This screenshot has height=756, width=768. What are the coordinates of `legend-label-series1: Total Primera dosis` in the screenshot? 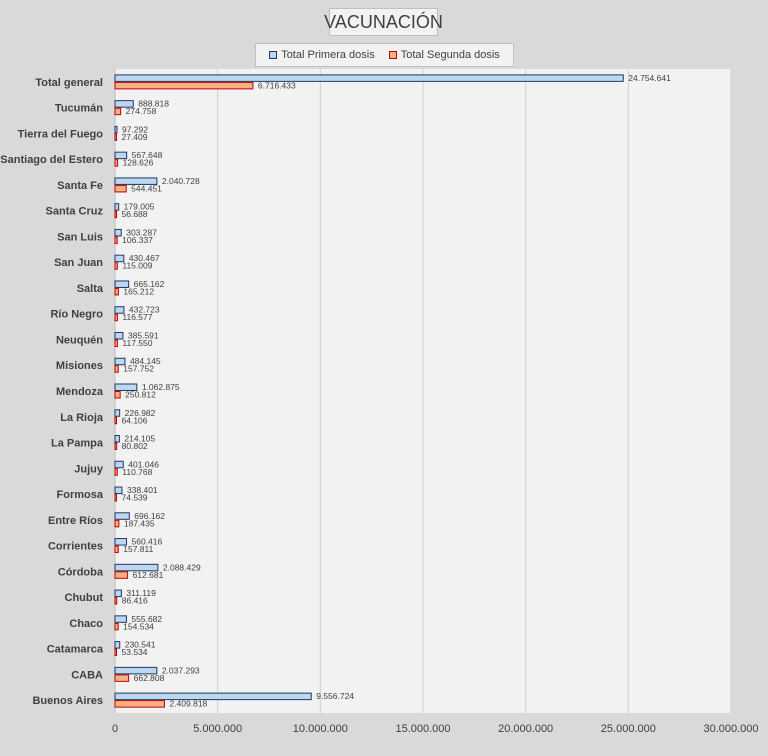 It's located at (328, 55).